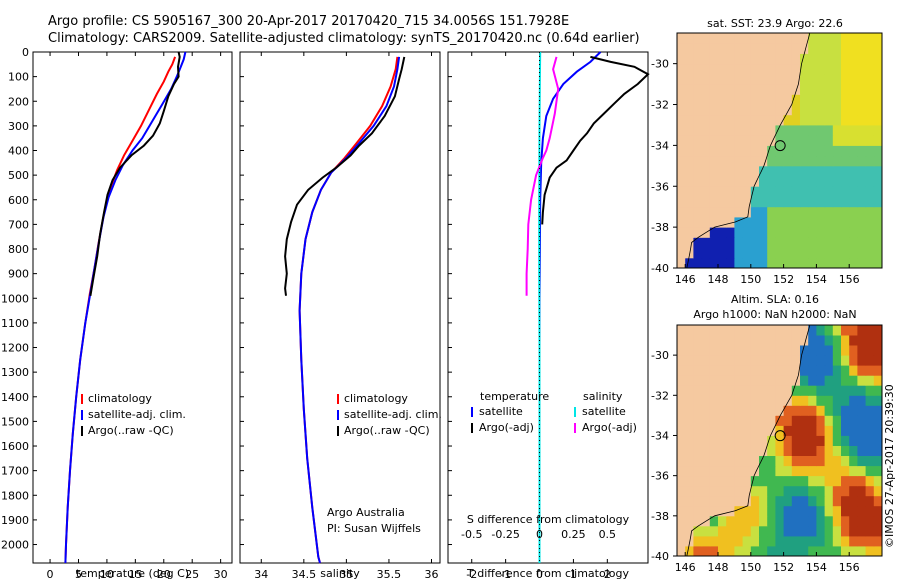 This screenshot has height=580, width=900. I want to click on x-tick-label: 146, so click(685, 567).